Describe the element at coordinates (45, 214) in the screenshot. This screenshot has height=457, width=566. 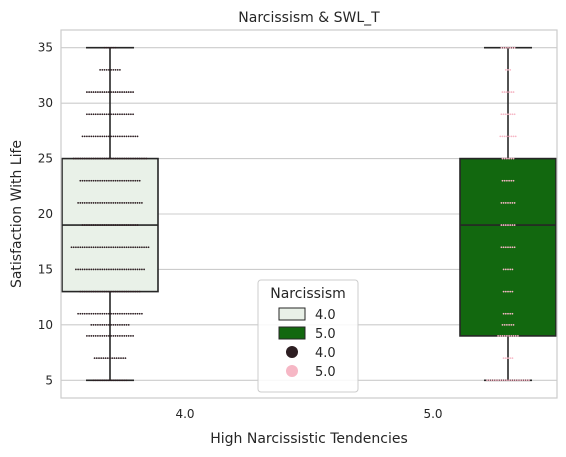
I see `y-tick-label: 20` at that location.